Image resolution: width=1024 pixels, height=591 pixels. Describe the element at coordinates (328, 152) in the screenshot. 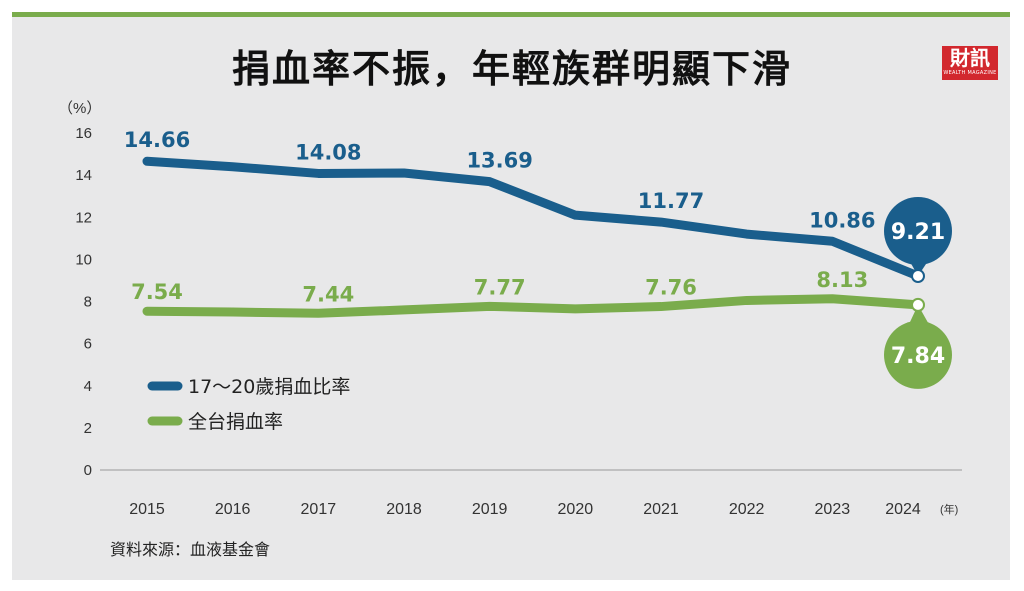

I see `data-label: 14.08` at that location.